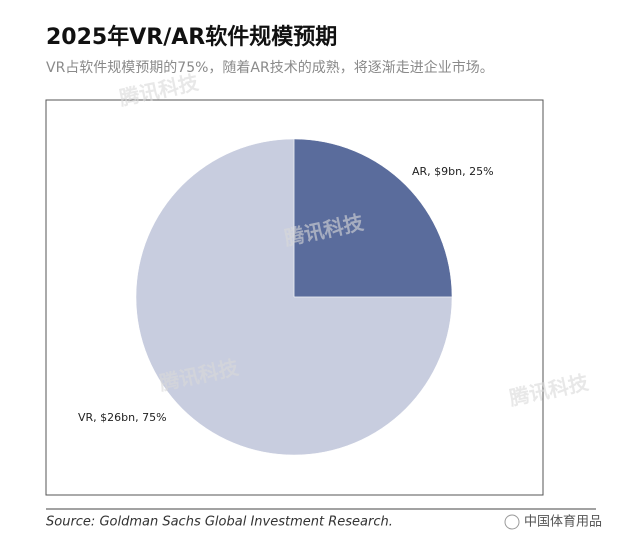 This screenshot has width=640, height=550. What do you see at coordinates (373, 218) in the screenshot?
I see `pie-slice` at bounding box center [373, 218].